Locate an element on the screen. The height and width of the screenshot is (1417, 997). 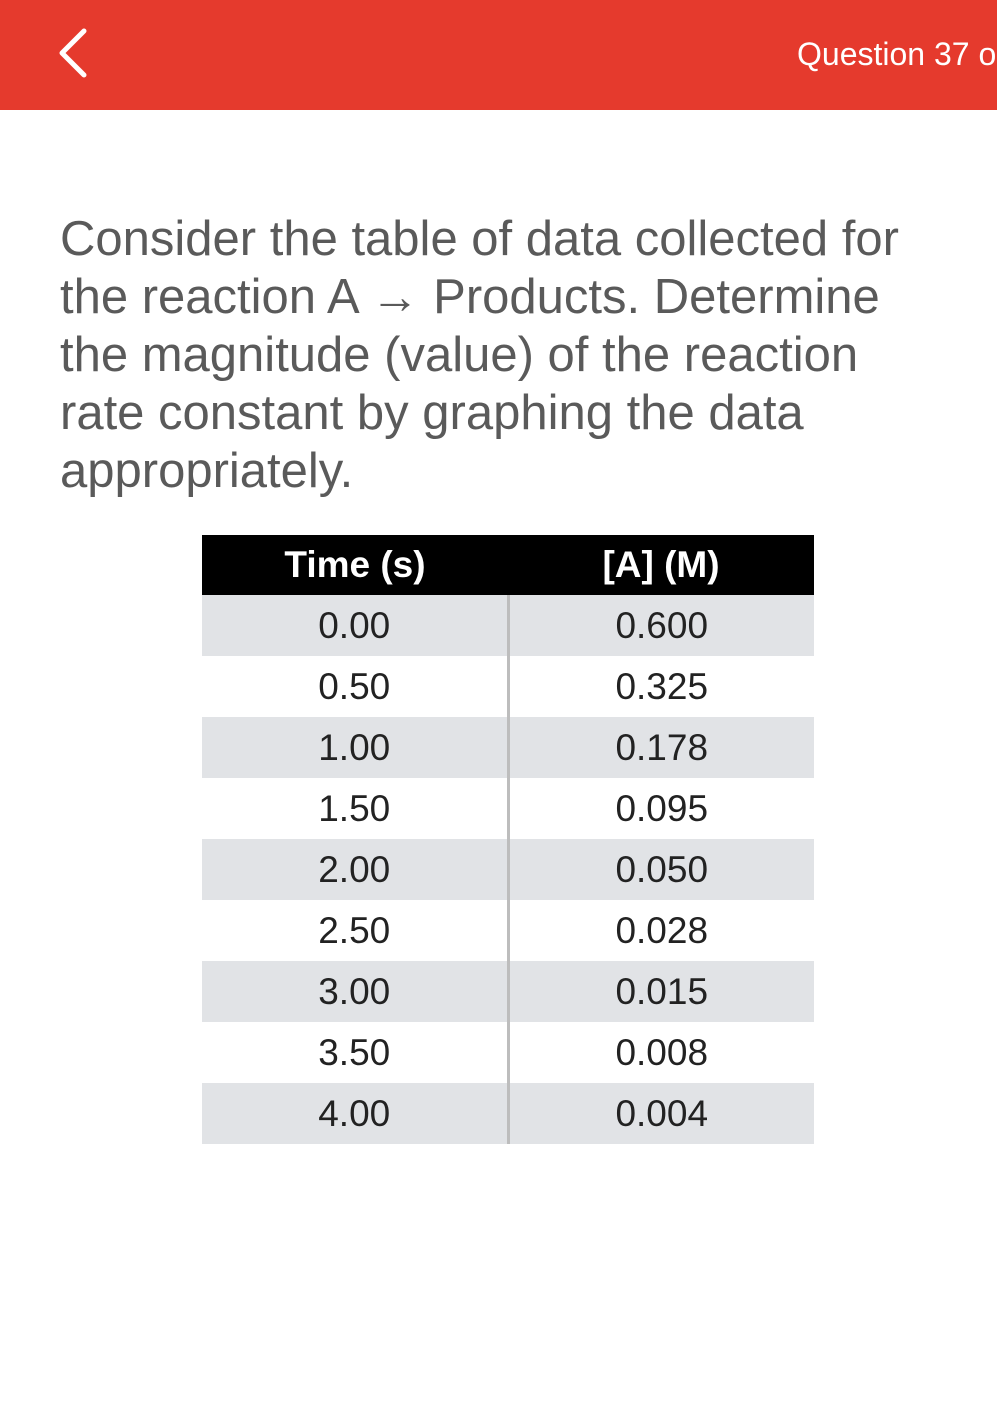
table-cell: 0.325 is located at coordinates (662, 686).